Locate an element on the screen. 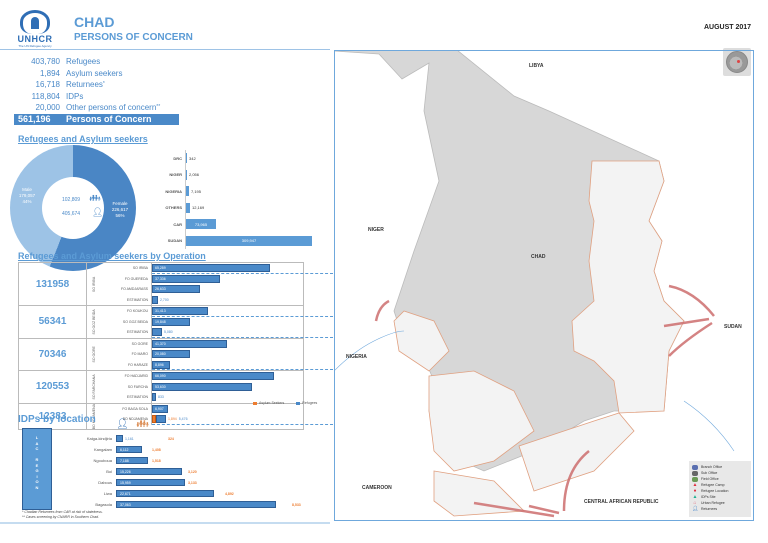 The image size is (768, 543). summary-row-other: 20,000 Other persons of concern ** is located at coordinates (98, 107).